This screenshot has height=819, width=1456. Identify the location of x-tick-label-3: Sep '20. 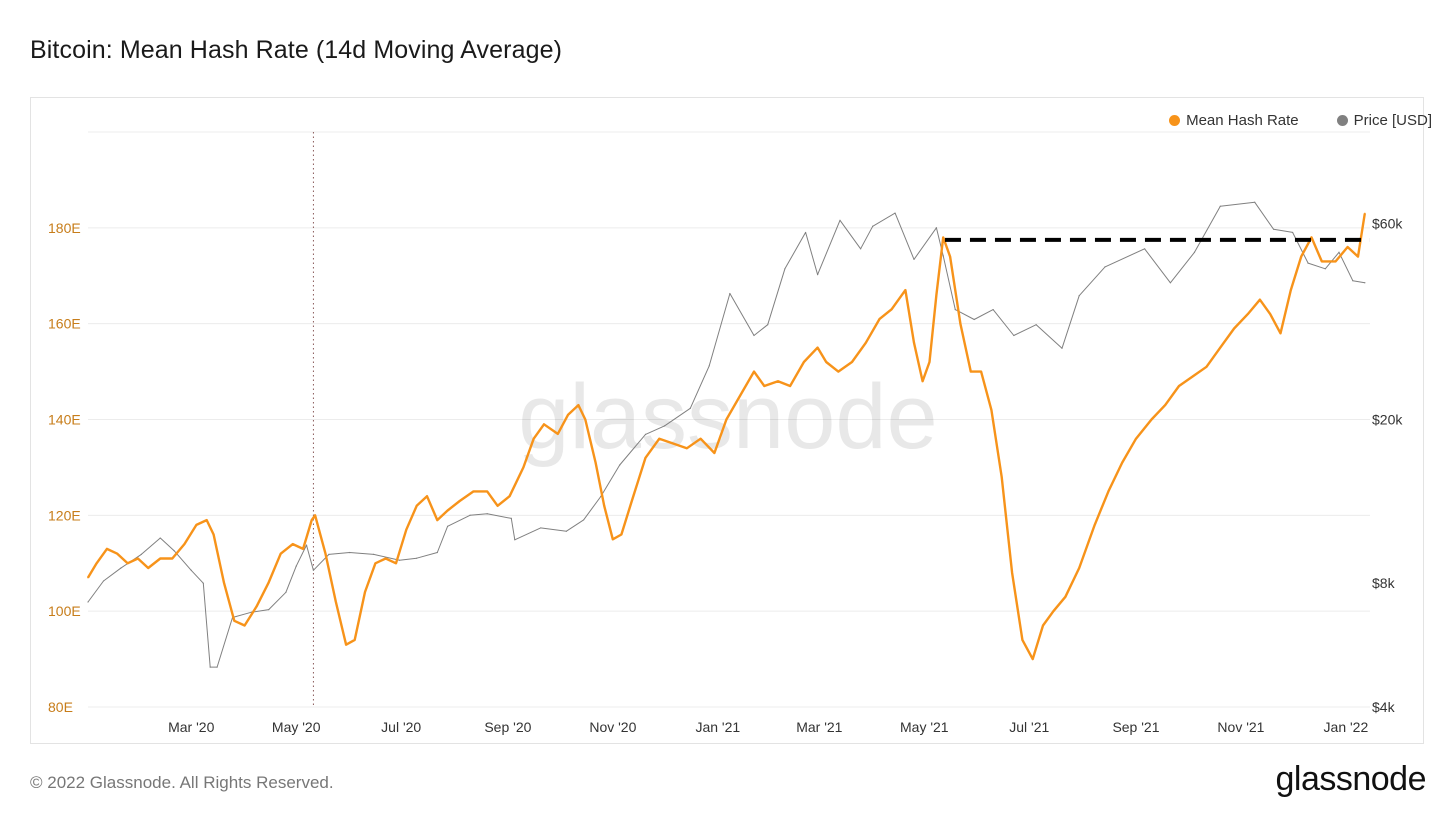
(507, 727).